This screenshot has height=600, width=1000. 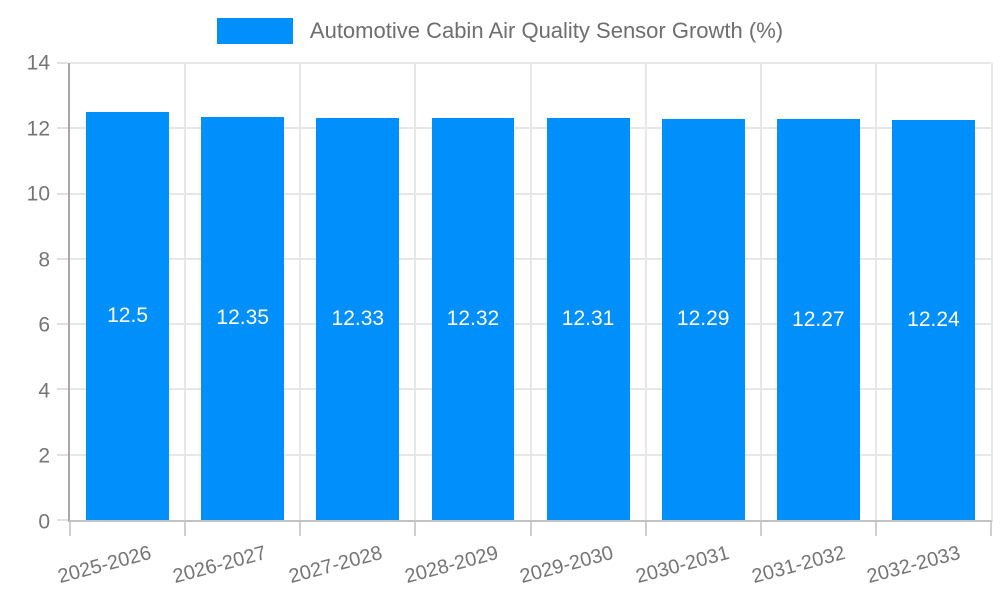 What do you see at coordinates (44, 391) in the screenshot?
I see `y-tick-label: 4` at bounding box center [44, 391].